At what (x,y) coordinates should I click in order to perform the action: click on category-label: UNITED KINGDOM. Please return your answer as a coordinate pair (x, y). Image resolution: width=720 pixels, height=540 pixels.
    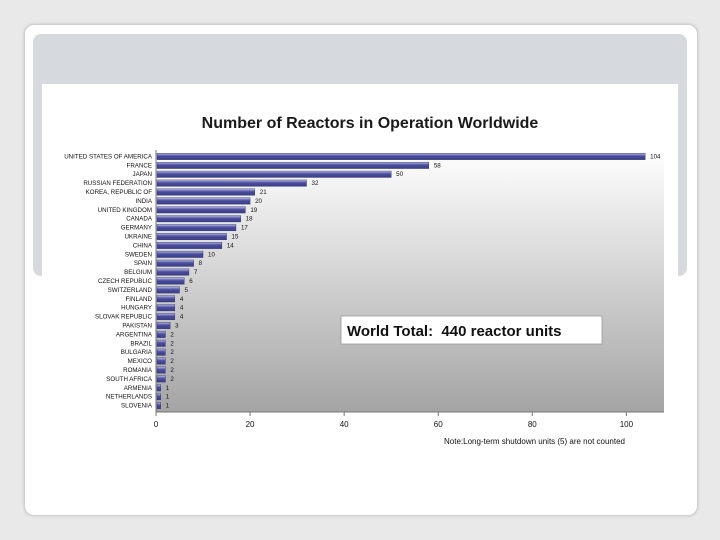
    Looking at the image, I should click on (125, 210).